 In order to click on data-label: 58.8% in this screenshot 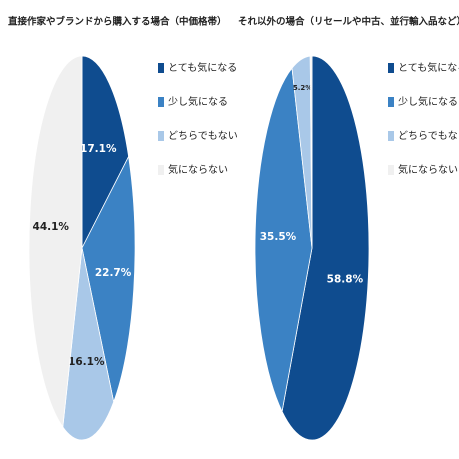, I will do `click(345, 279)`.